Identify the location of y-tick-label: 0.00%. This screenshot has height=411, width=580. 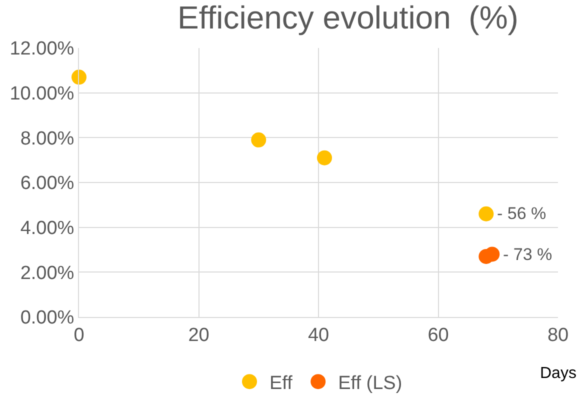
(47, 318).